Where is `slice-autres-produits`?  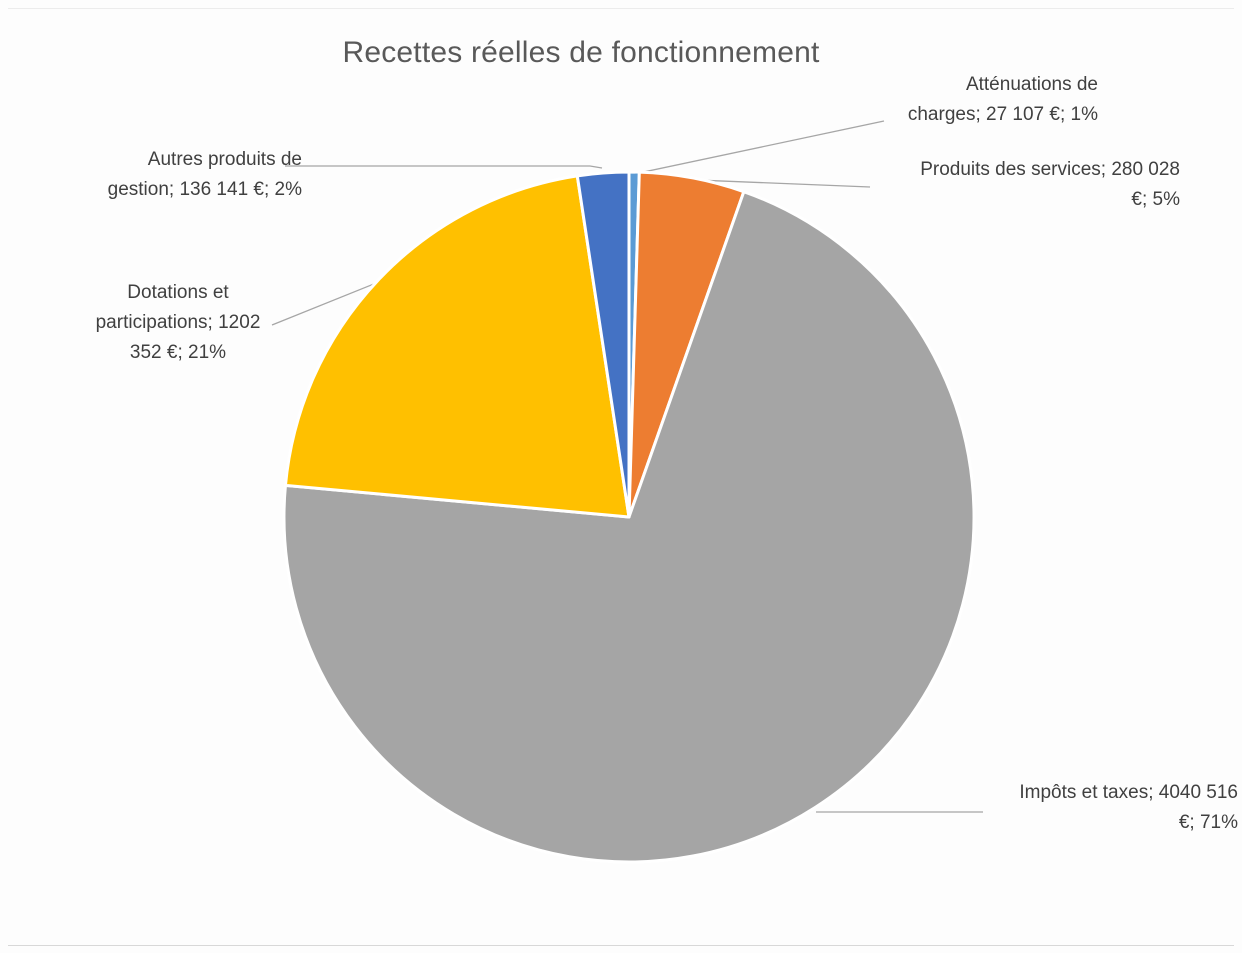 slice-autres-produits is located at coordinates (603, 344).